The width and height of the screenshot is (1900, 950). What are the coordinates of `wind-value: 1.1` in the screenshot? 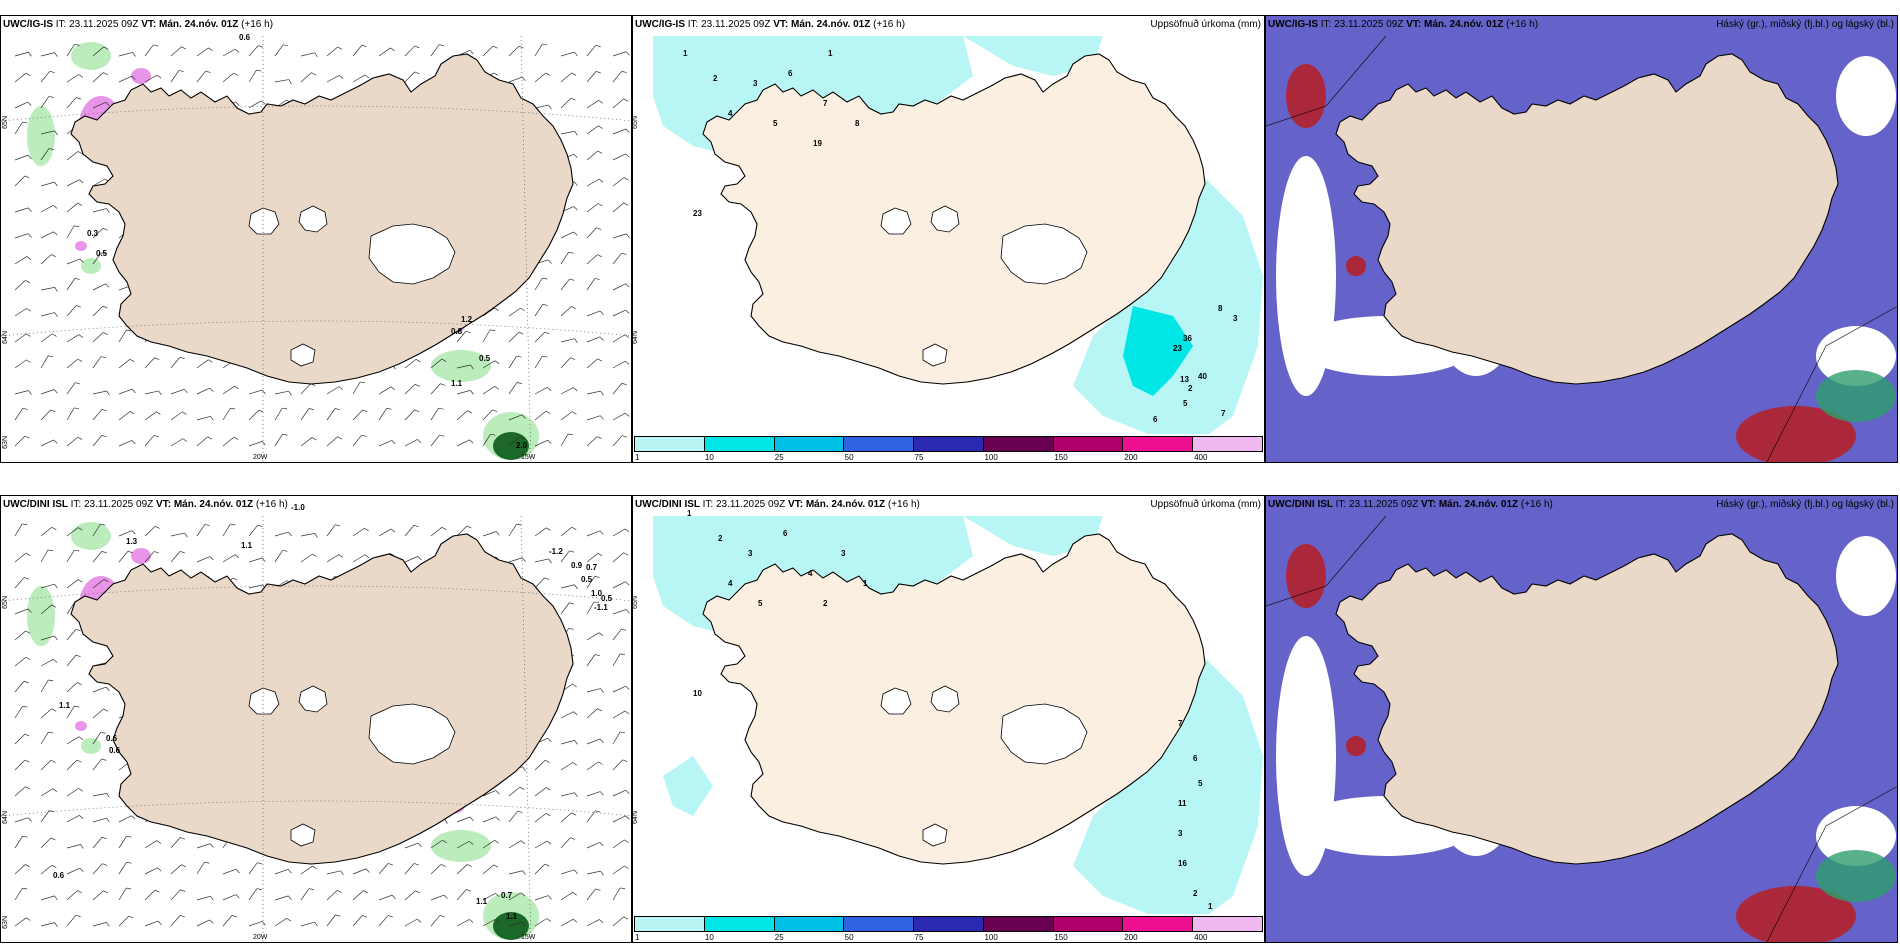 It's located at (512, 916).